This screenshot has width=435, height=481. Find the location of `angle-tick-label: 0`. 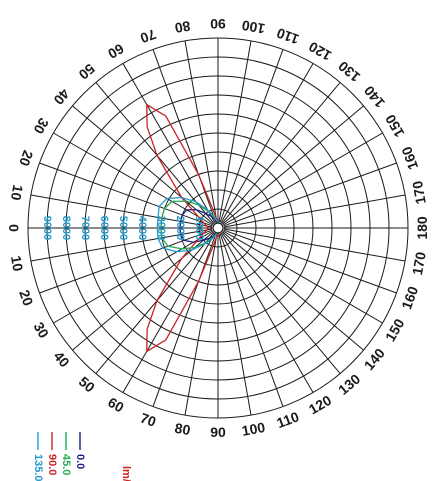

angle-tick-label: 0 is located at coordinates (14, 228).